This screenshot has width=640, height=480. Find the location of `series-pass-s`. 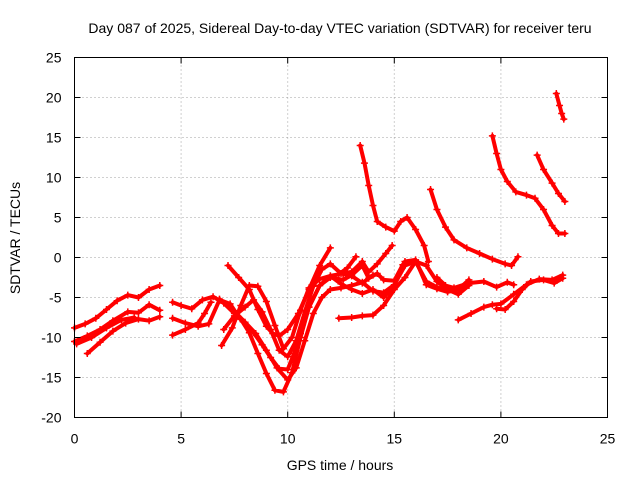

series-pass-s is located at coordinates (528, 184).